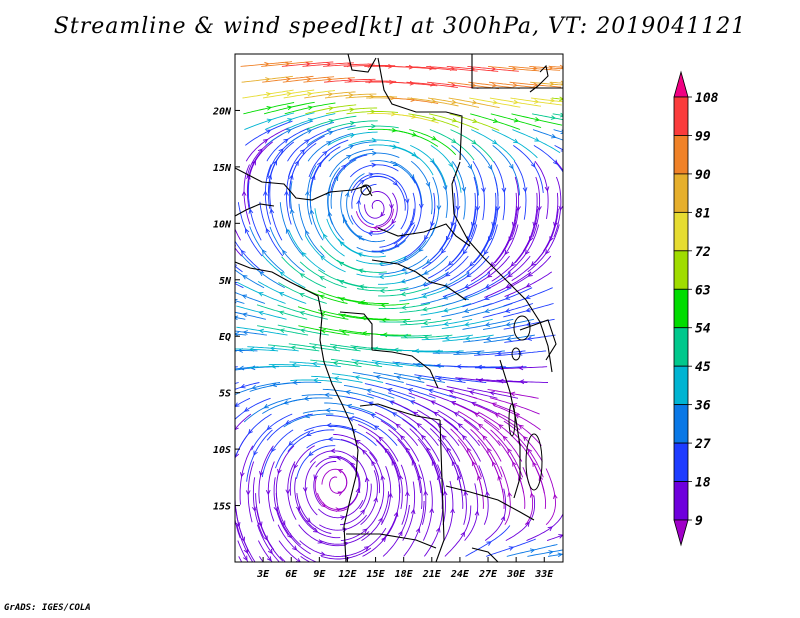 Image resolution: width=800 pixels, height=618 pixels. Describe the element at coordinates (460, 574) in the screenshot. I see `x-tick-label: 24E` at that location.